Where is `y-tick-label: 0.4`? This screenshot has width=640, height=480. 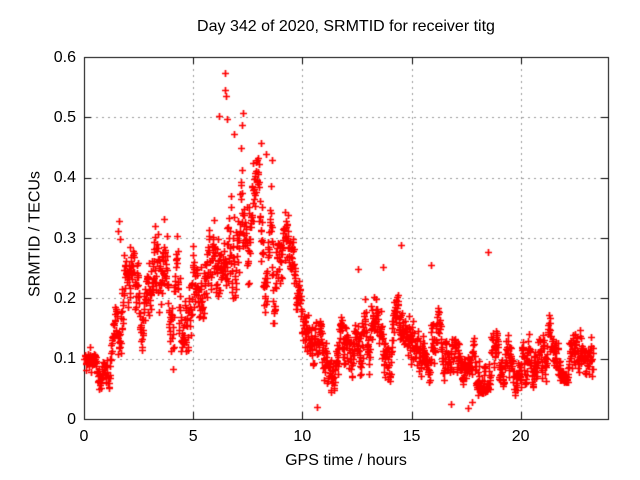 y-tick-label: 0.4 is located at coordinates (64, 178).